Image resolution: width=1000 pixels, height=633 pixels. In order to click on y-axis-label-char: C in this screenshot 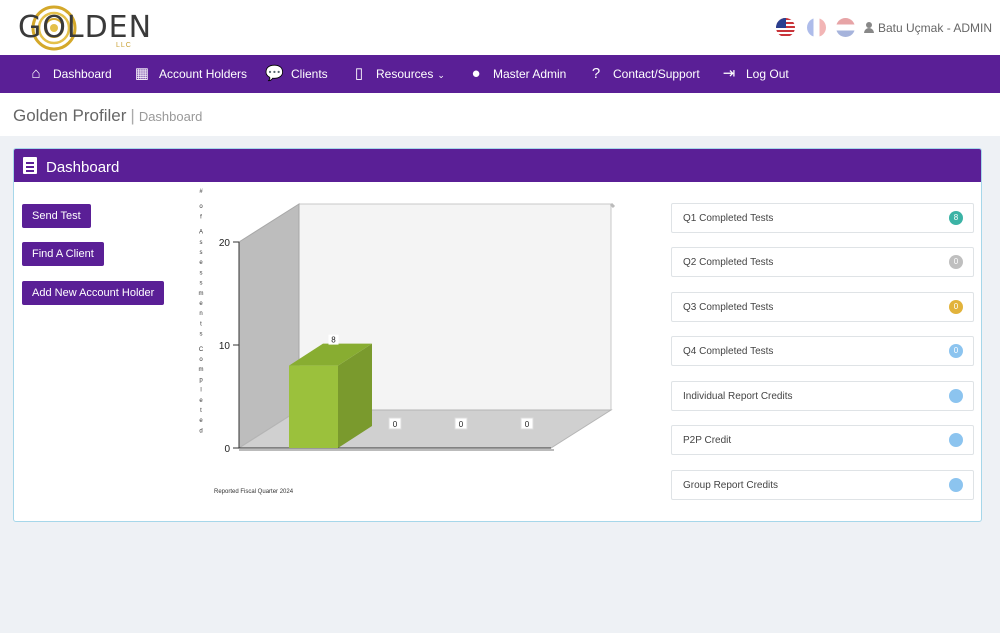, I will do `click(201, 350)`.